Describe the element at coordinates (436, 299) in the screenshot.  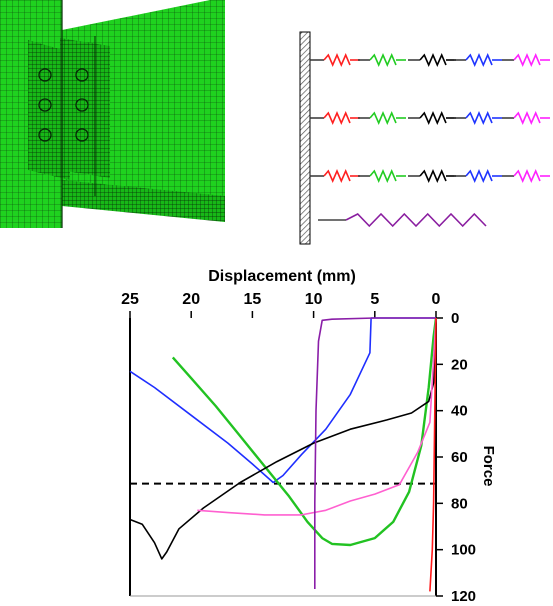
I see `x-tick-label: 0` at that location.